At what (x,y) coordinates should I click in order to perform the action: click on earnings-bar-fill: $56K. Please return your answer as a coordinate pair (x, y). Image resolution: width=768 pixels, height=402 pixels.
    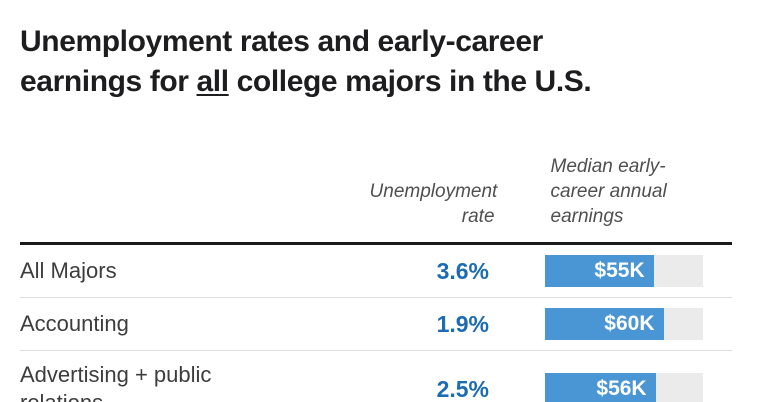
    Looking at the image, I should click on (600, 387).